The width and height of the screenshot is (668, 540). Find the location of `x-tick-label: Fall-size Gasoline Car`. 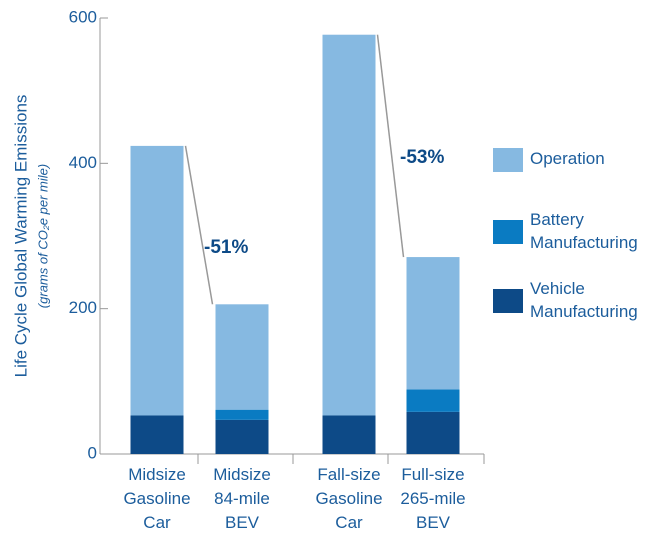

x-tick-label: Fall-size Gasoline Car is located at coordinates (348, 498).